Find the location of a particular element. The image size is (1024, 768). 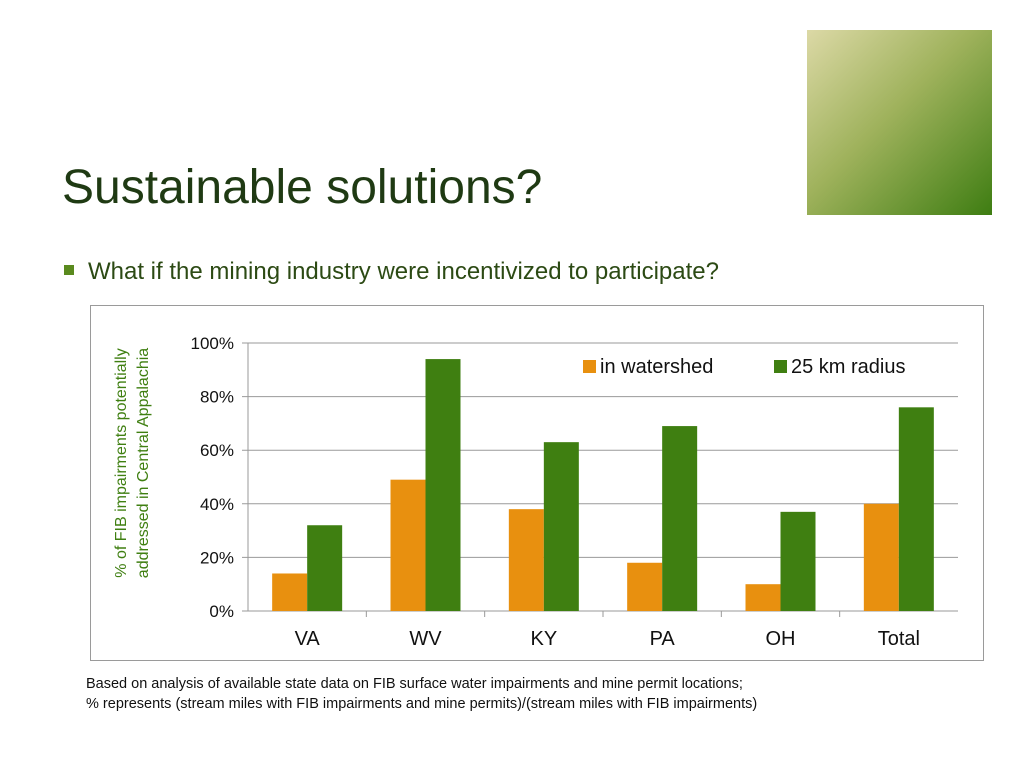

bar-total-25km-radius is located at coordinates (916, 509).